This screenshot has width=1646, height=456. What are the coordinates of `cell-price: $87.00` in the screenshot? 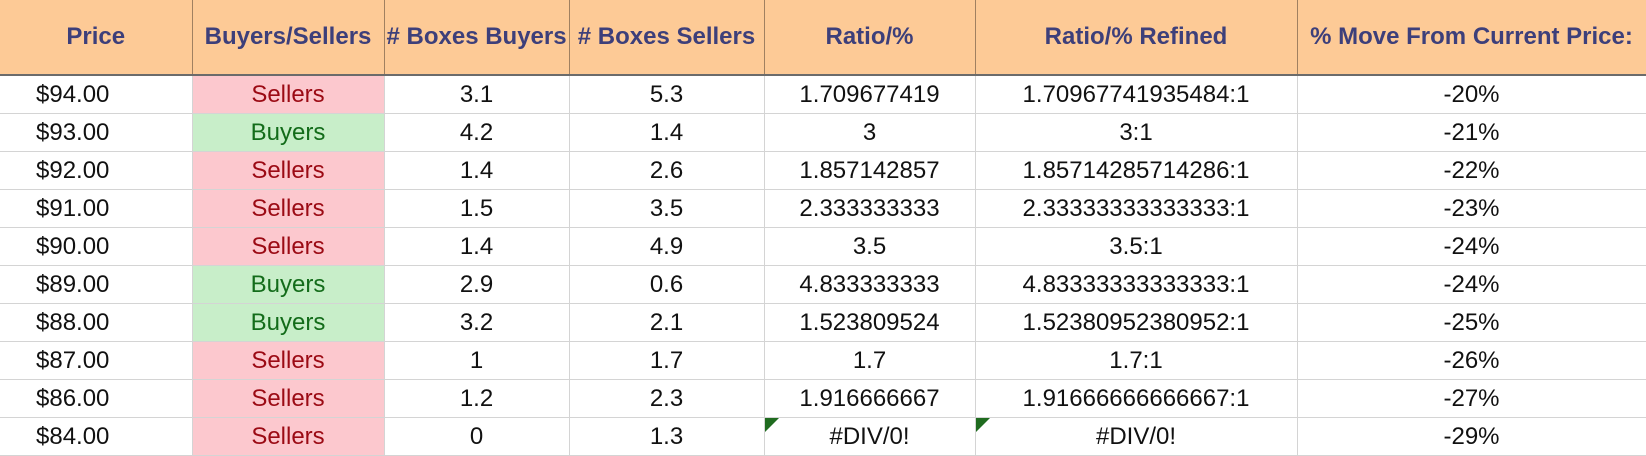 It's located at (96, 360).